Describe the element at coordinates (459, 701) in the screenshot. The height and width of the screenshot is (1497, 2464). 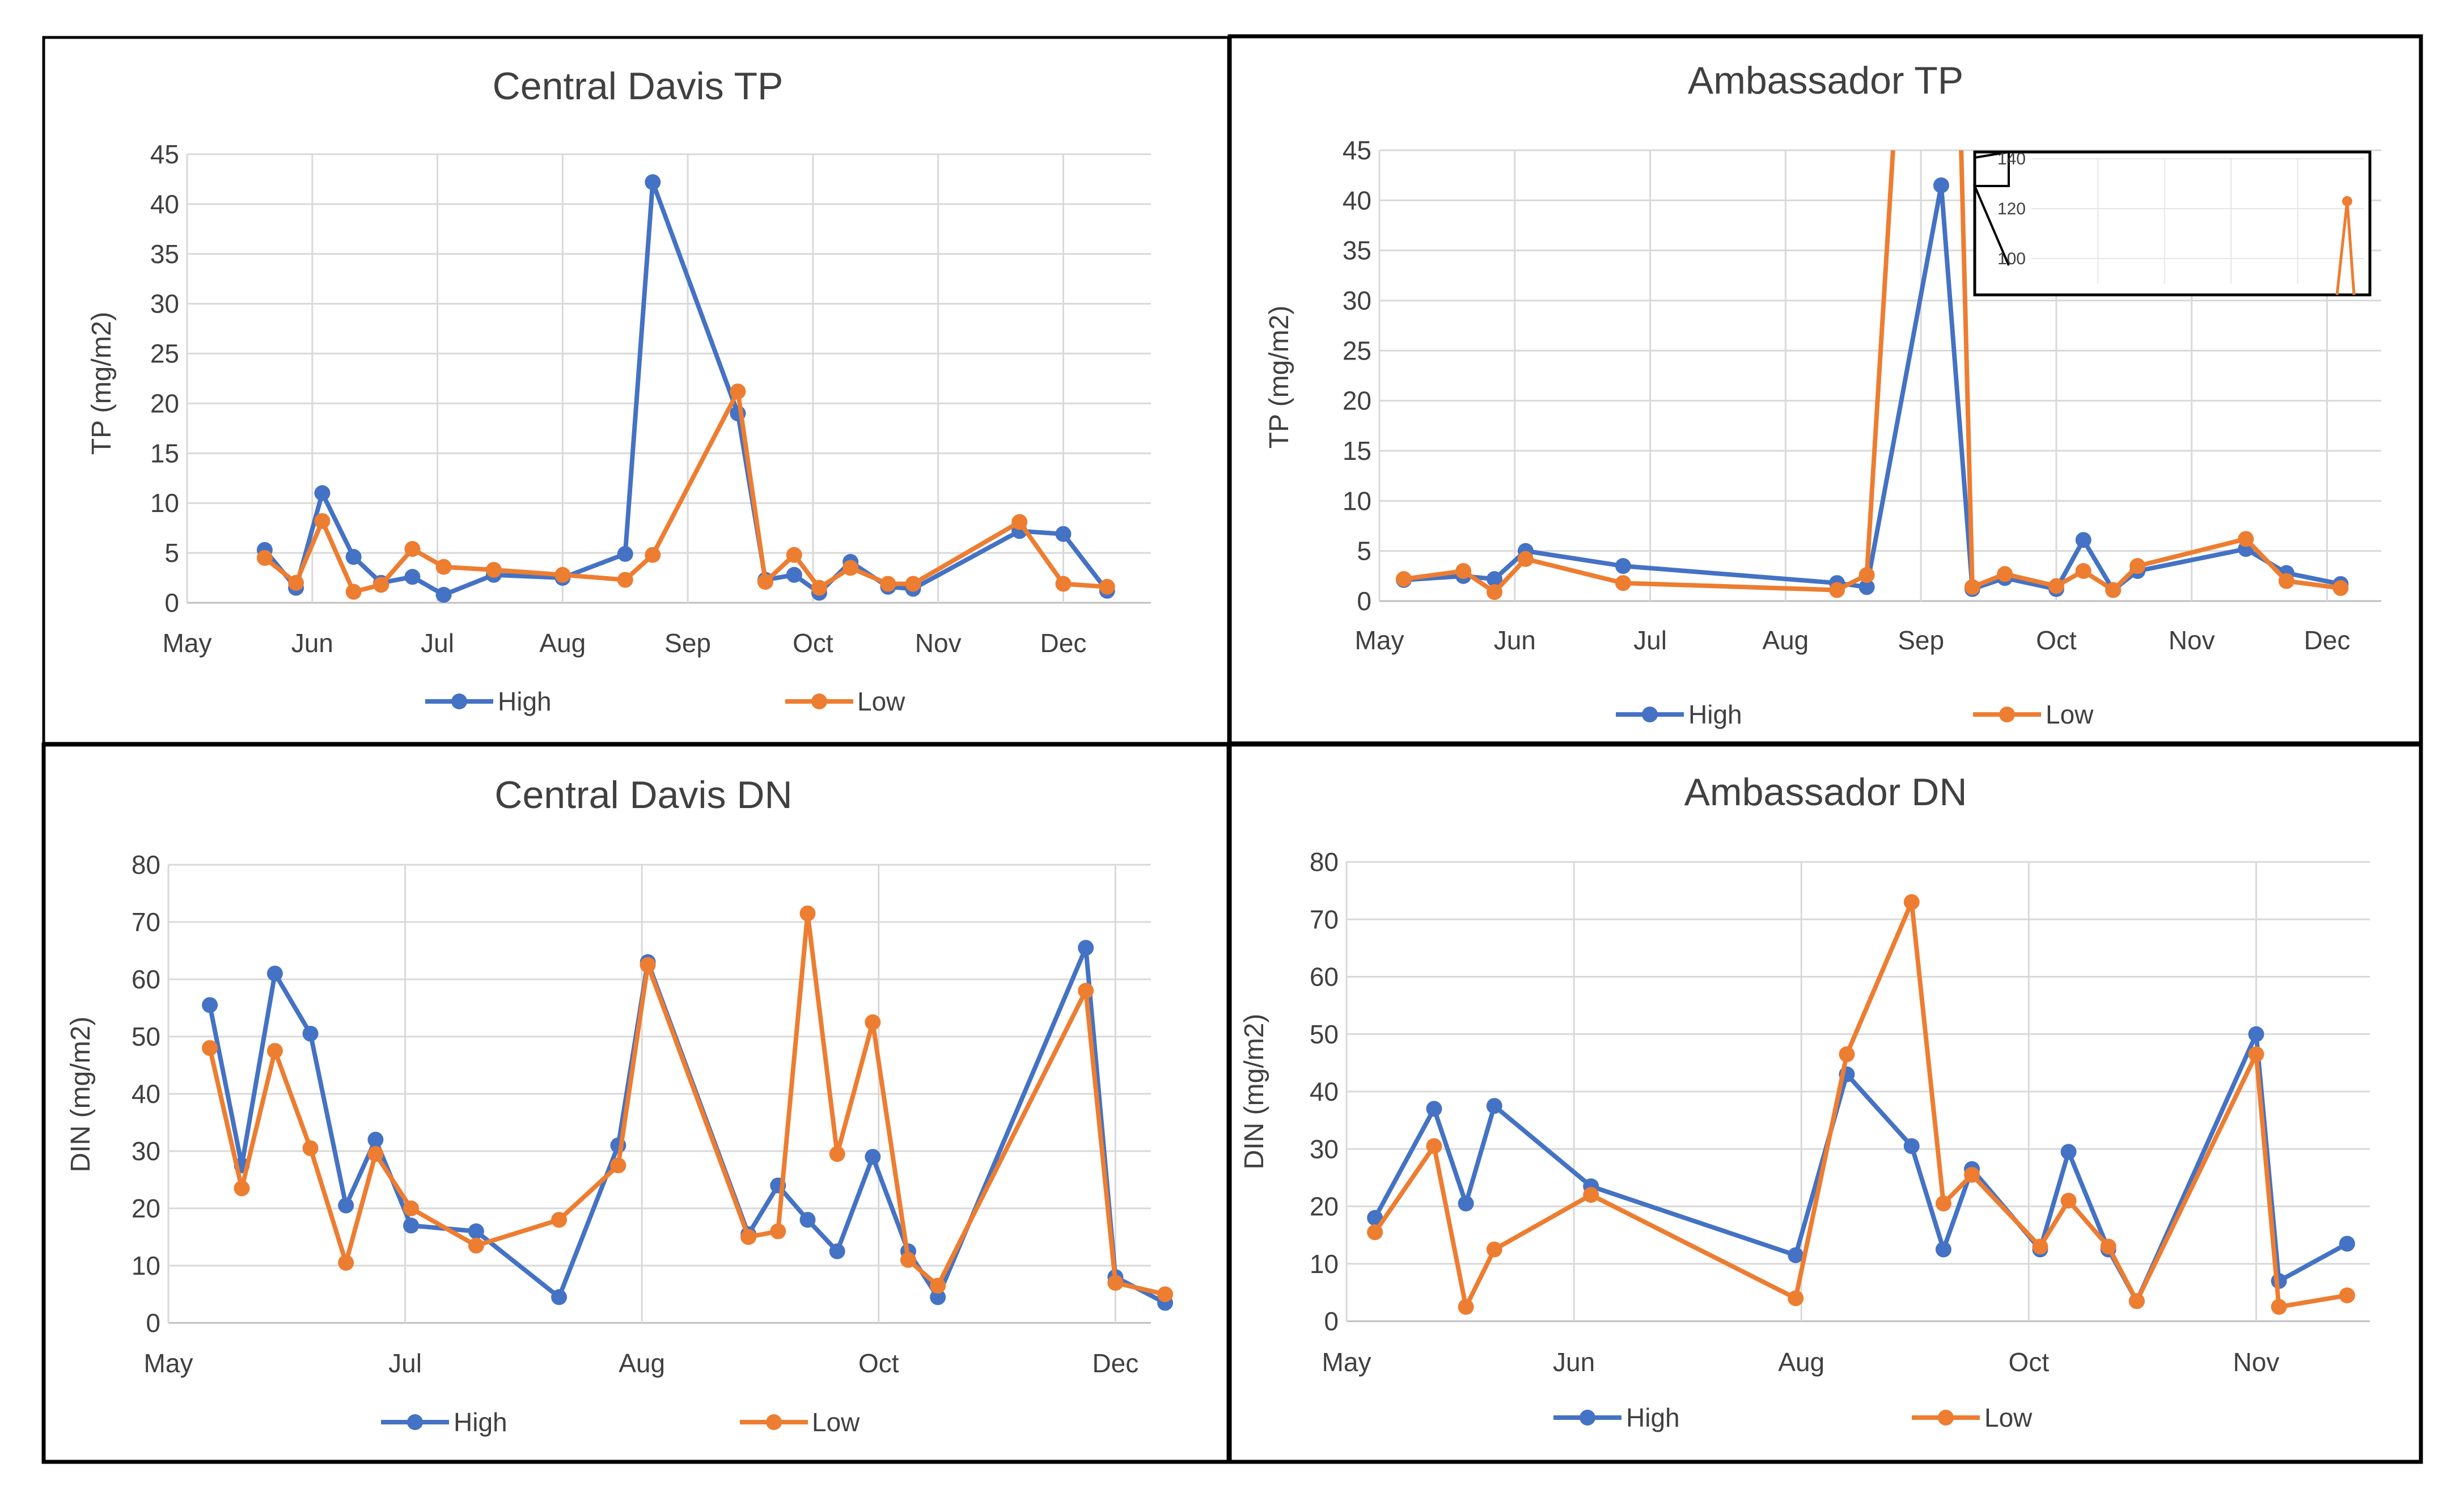
I see `legend-marker-high` at that location.